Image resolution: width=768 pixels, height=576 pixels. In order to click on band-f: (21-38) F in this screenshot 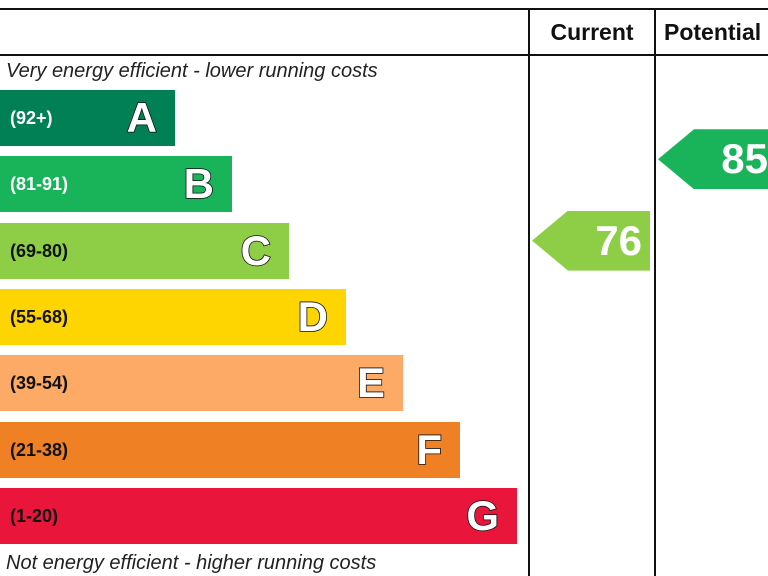, I will do `click(230, 449)`.